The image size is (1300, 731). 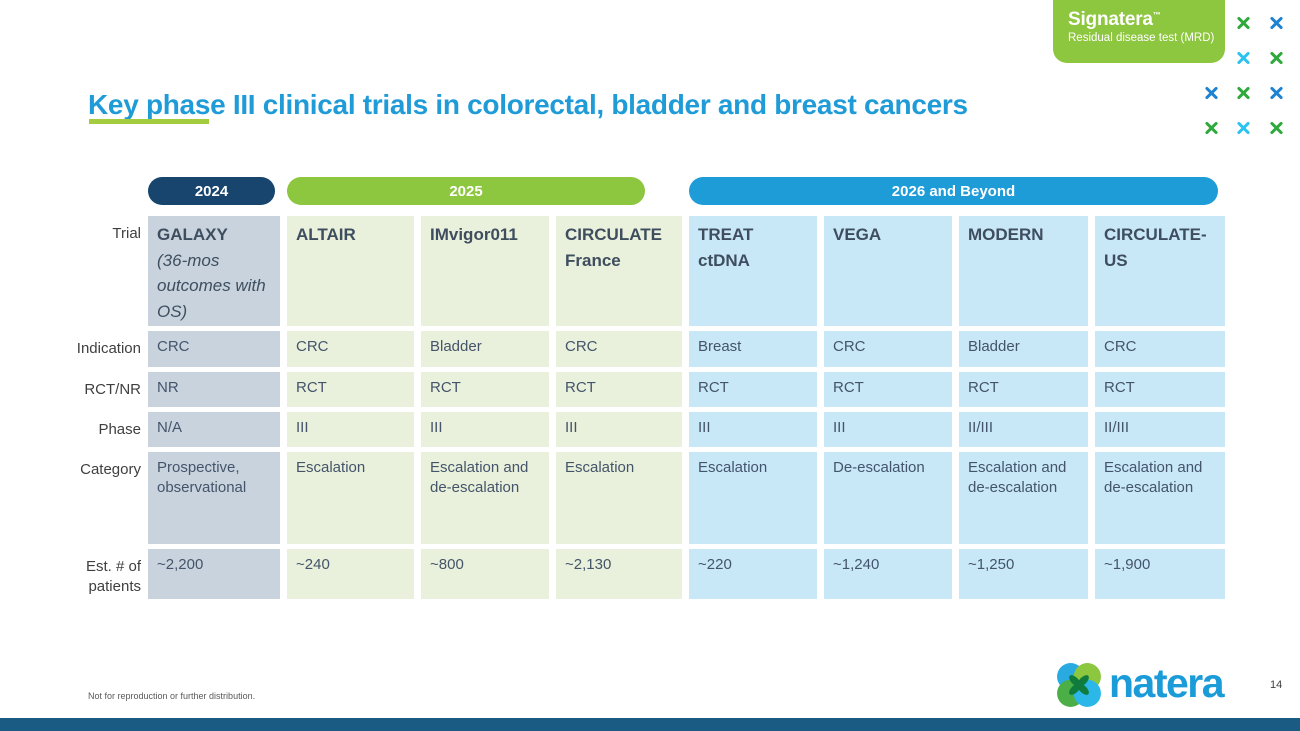 What do you see at coordinates (1156, 15) in the screenshot?
I see `trademark-symbol: ™` at bounding box center [1156, 15].